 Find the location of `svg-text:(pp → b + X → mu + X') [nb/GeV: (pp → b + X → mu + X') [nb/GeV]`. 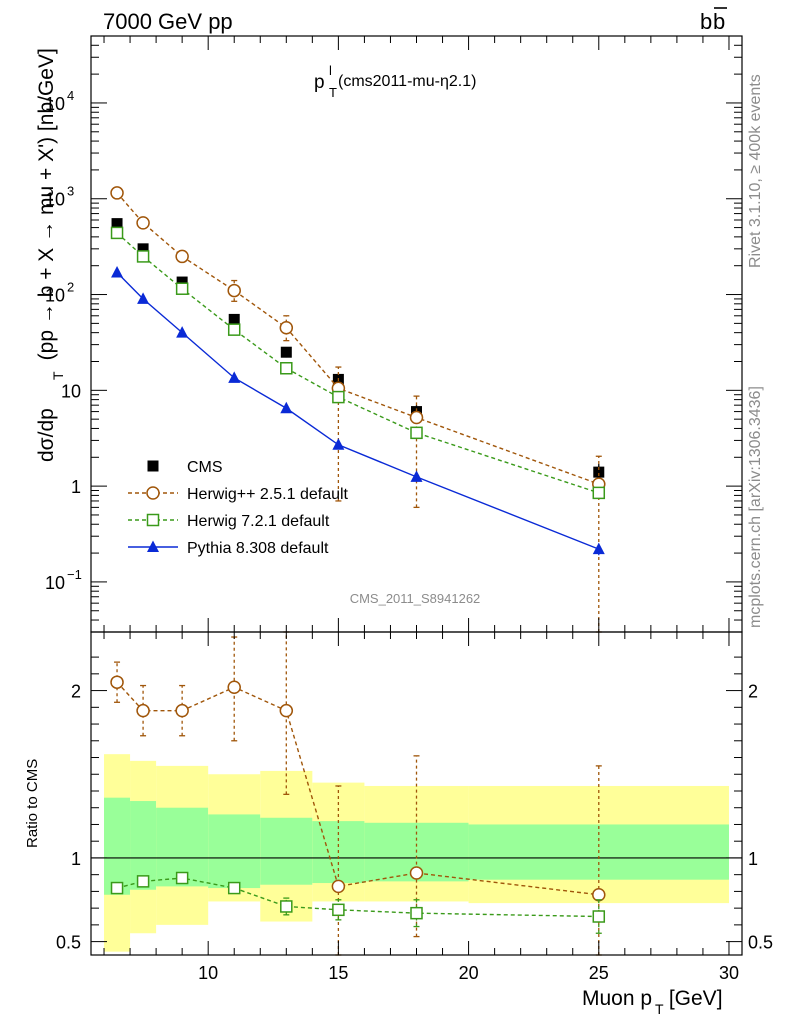

svg-text:(pp → b + X → mu + X') [nb/GeV: (pp → b + X → mu + X') [nb/GeV] is located at coordinates (46, 210).